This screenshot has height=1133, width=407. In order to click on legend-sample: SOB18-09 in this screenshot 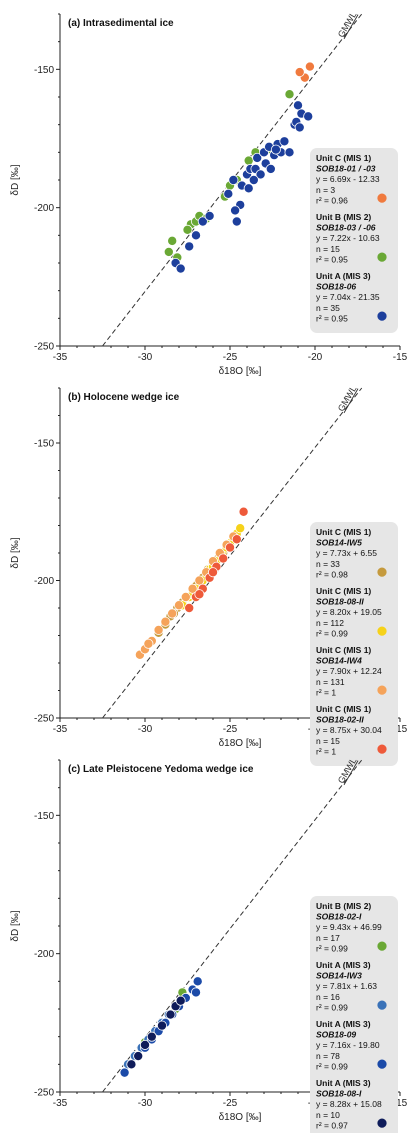, I will do `click(336, 1035)`.